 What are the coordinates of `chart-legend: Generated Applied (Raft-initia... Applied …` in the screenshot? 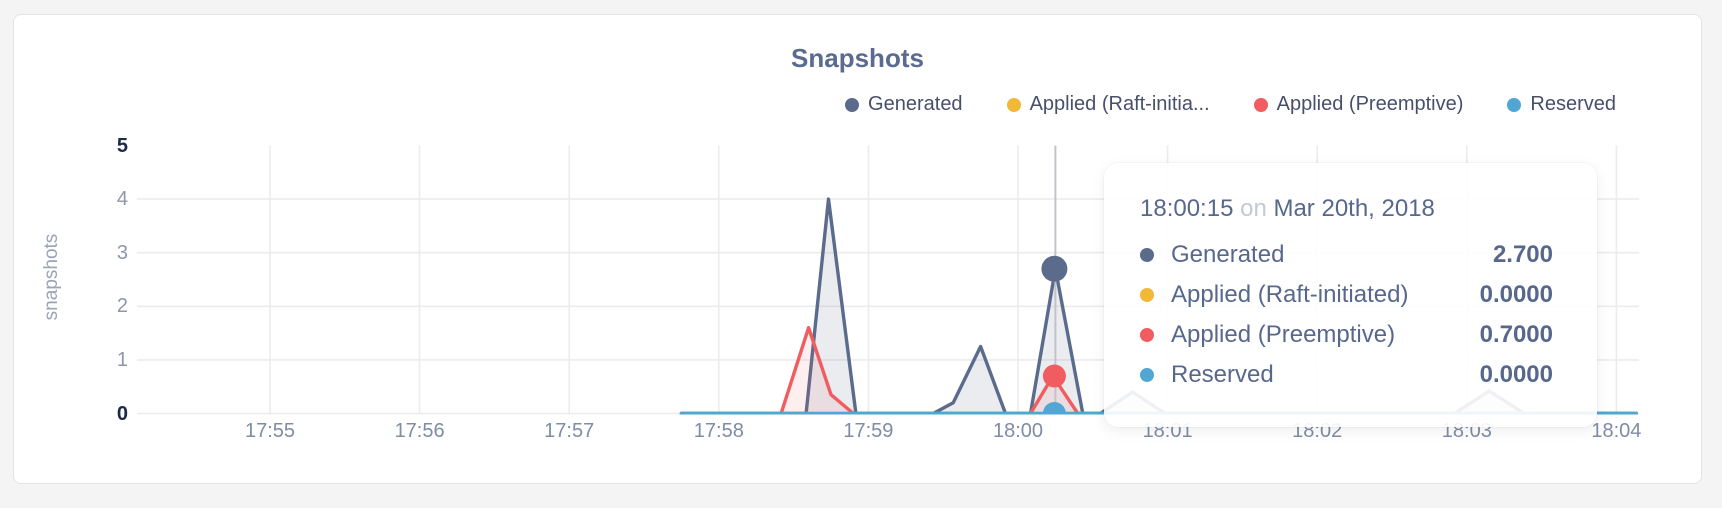 It's located at (1230, 104).